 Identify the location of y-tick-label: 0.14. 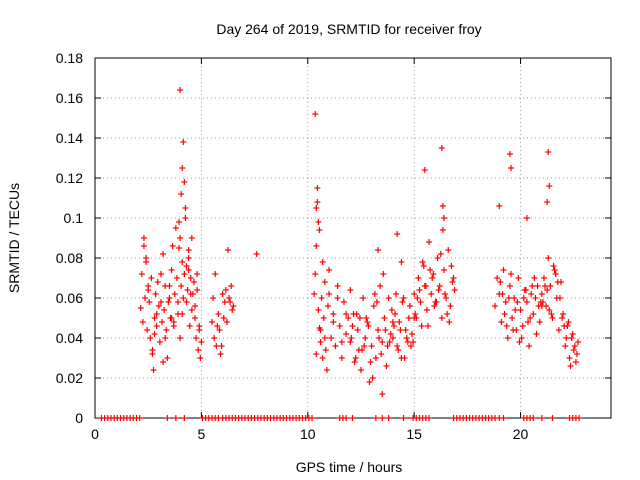
(69, 138).